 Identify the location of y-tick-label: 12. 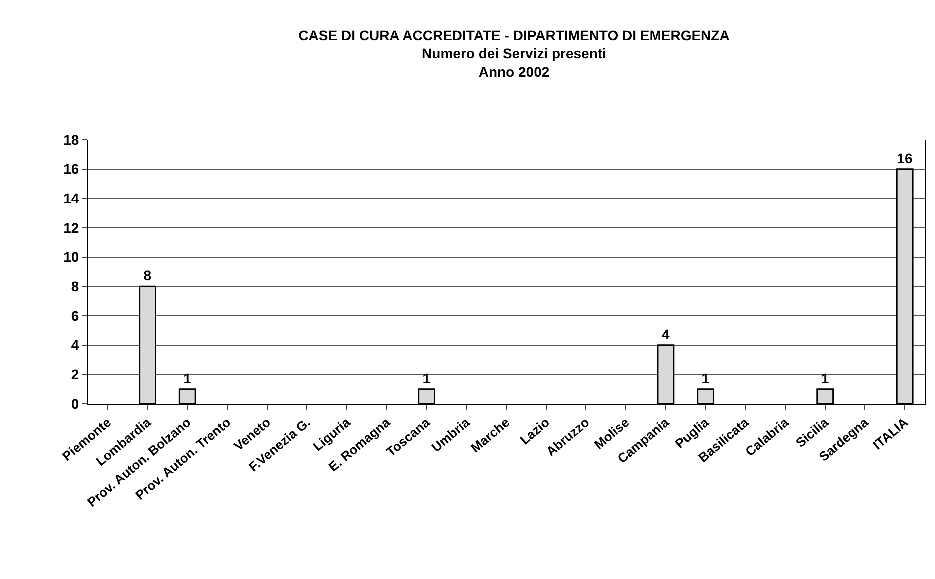
(72, 228).